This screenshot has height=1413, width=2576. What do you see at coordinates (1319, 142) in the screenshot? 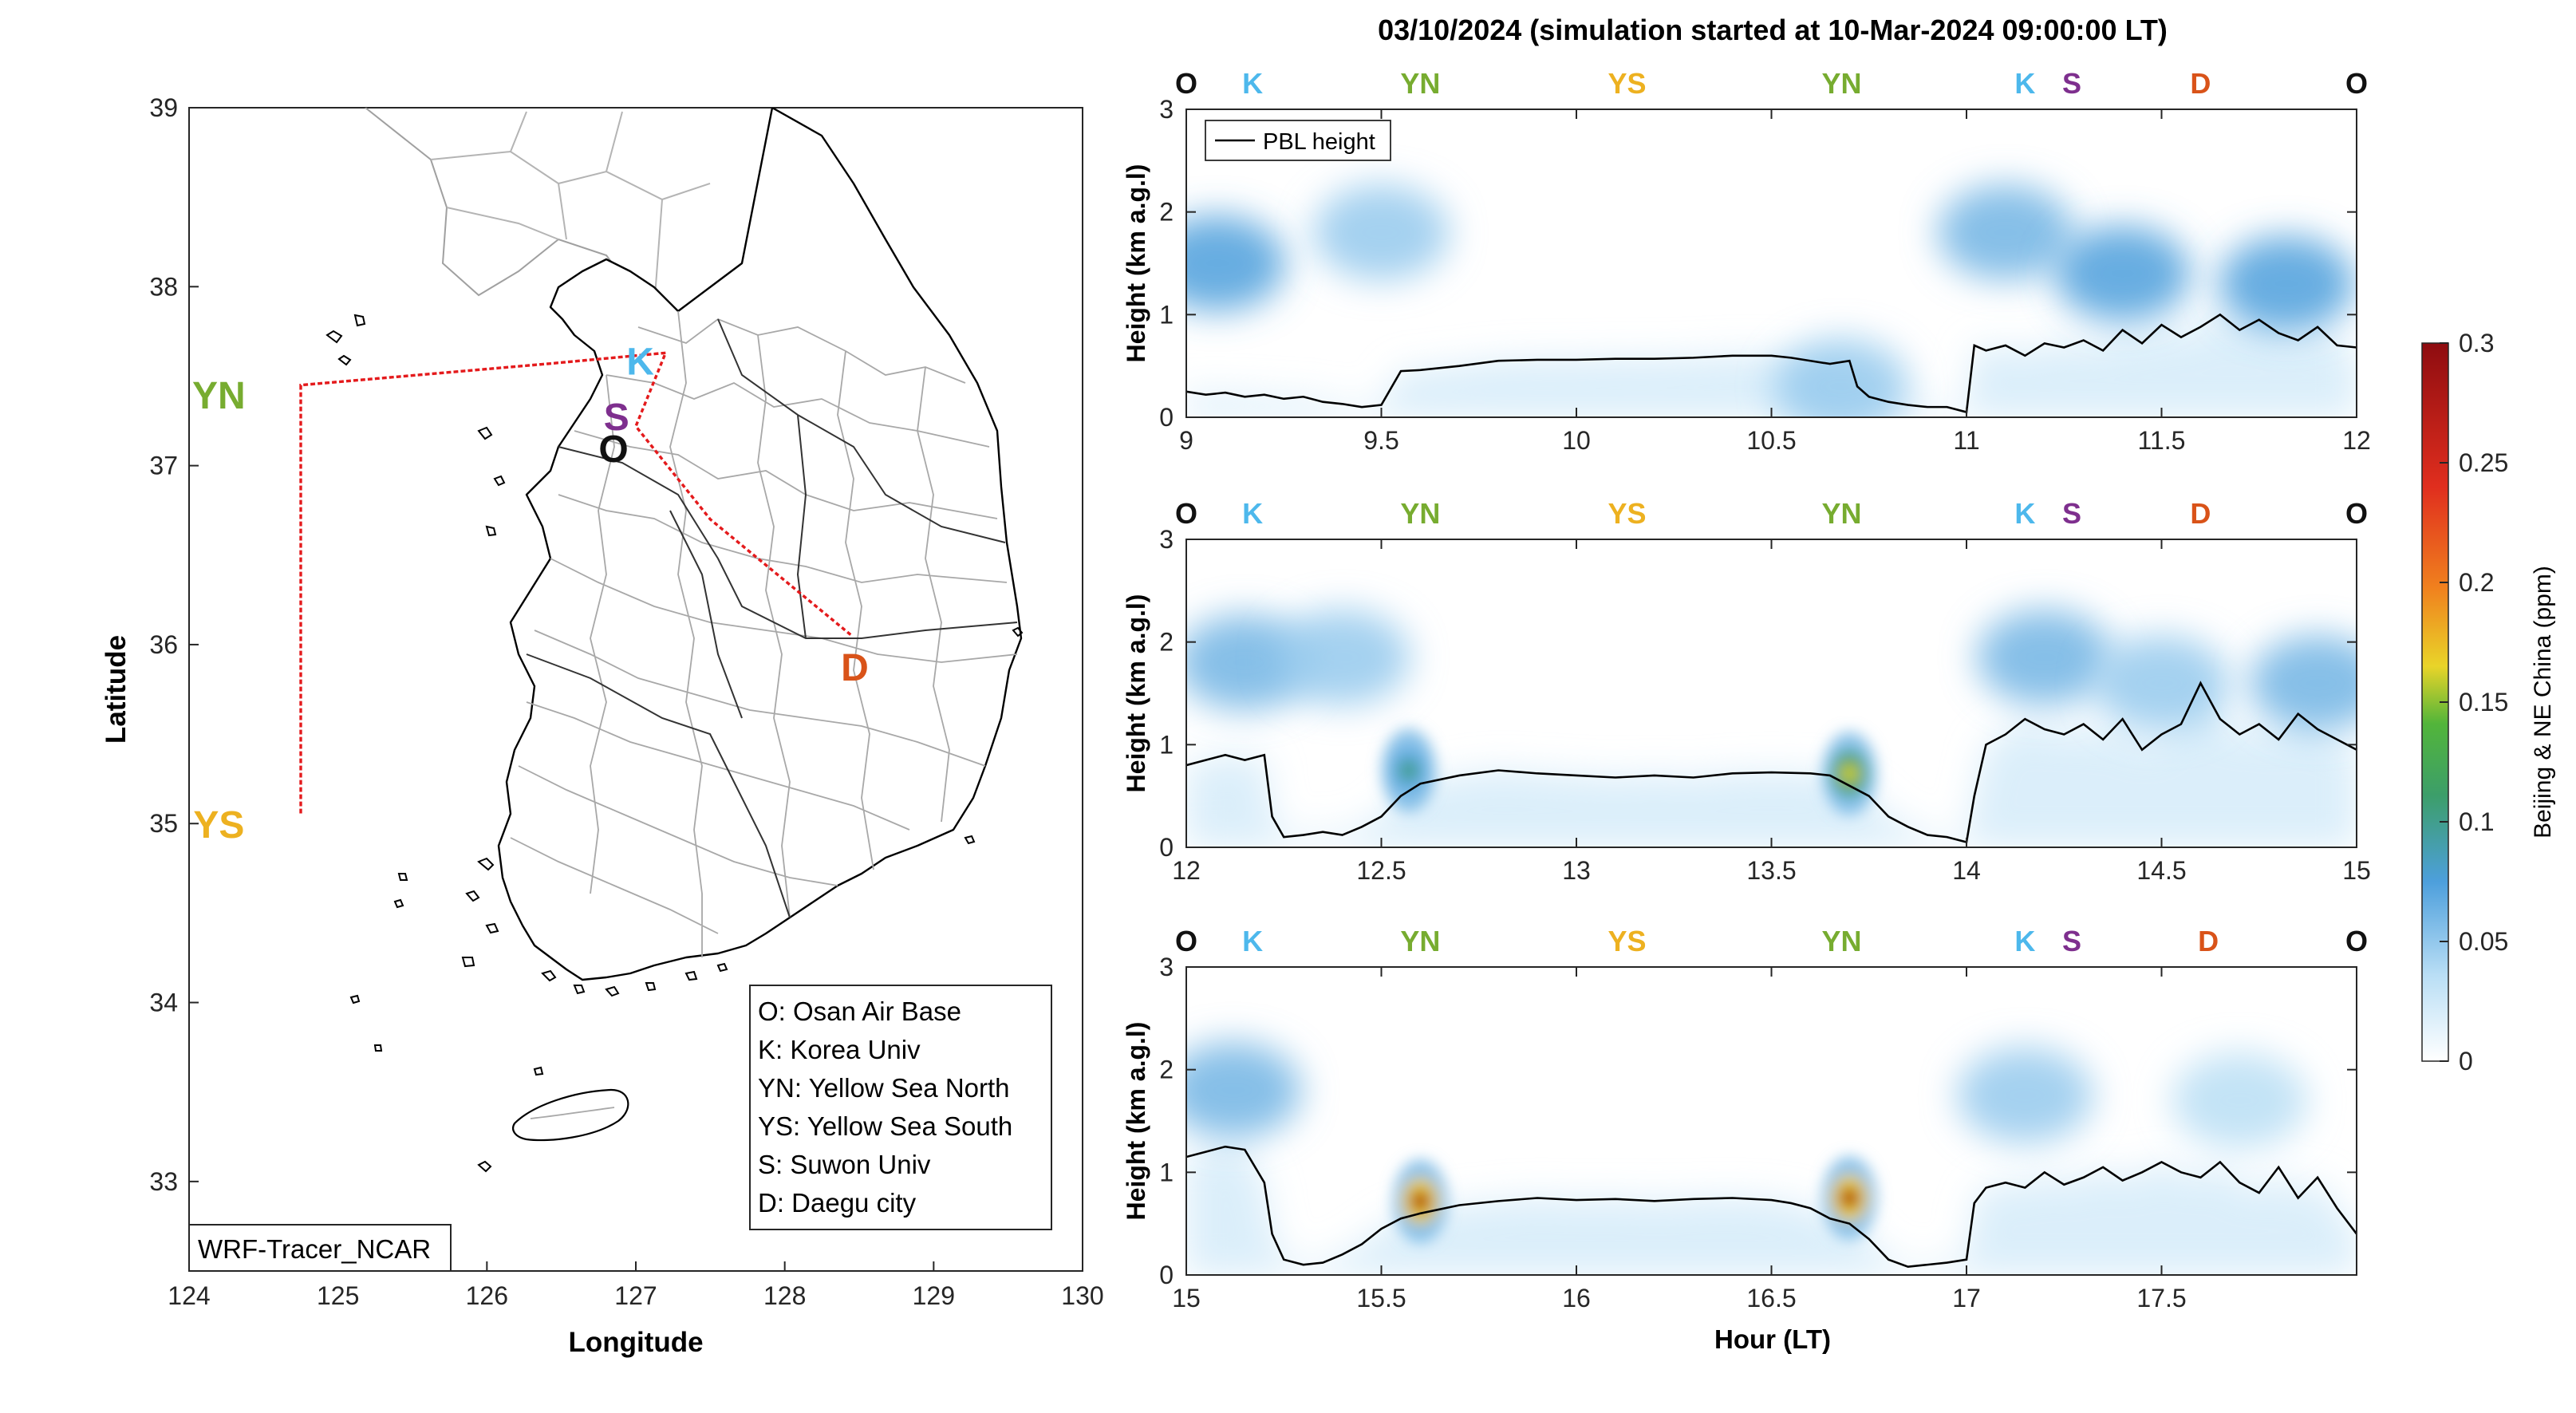
I see `pbl-legend-label: PBL height` at bounding box center [1319, 142].